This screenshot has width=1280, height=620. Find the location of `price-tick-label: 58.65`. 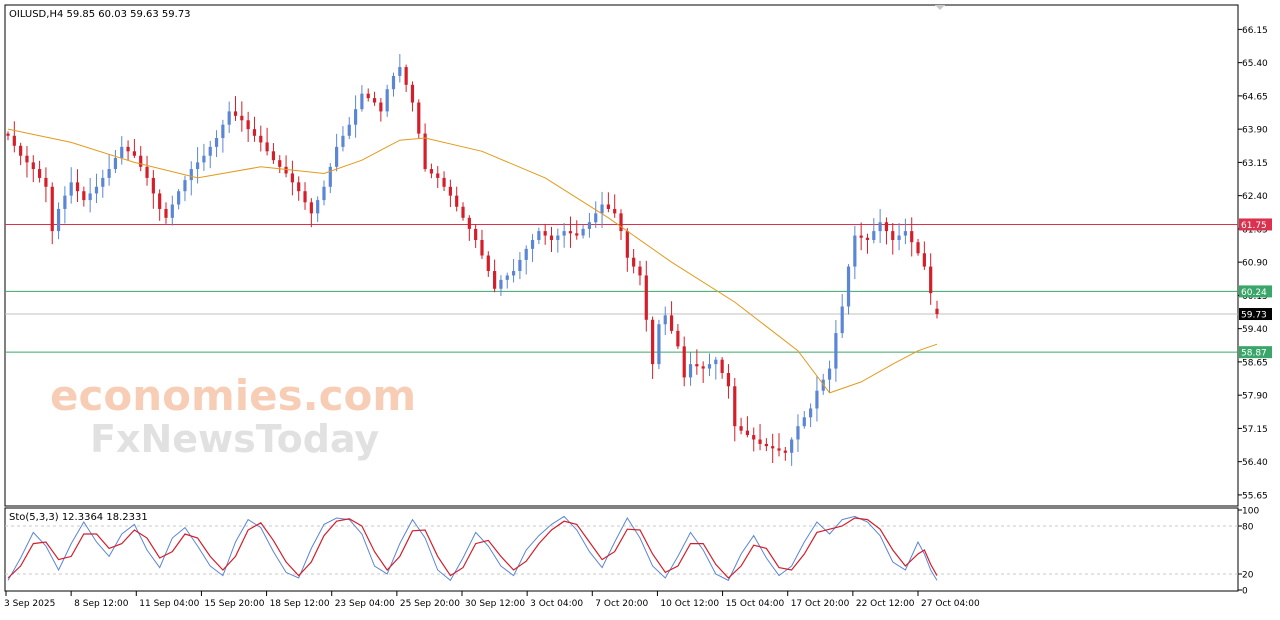

price-tick-label: 58.65 is located at coordinates (1255, 363).